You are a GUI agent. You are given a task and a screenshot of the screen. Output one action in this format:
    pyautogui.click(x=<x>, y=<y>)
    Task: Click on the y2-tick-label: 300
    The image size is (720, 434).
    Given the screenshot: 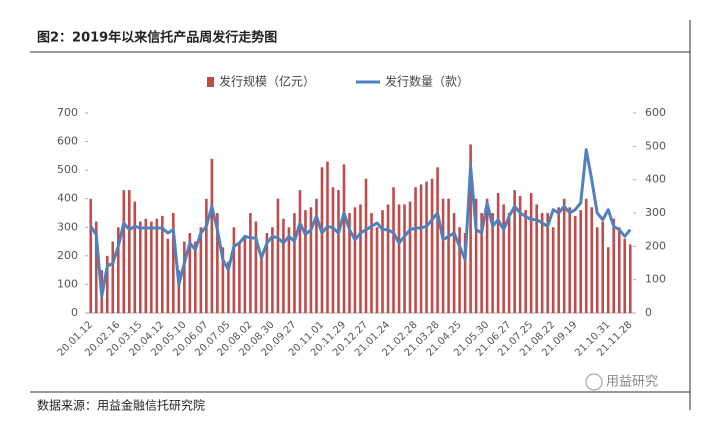 What is the action you would take?
    pyautogui.click(x=655, y=212)
    